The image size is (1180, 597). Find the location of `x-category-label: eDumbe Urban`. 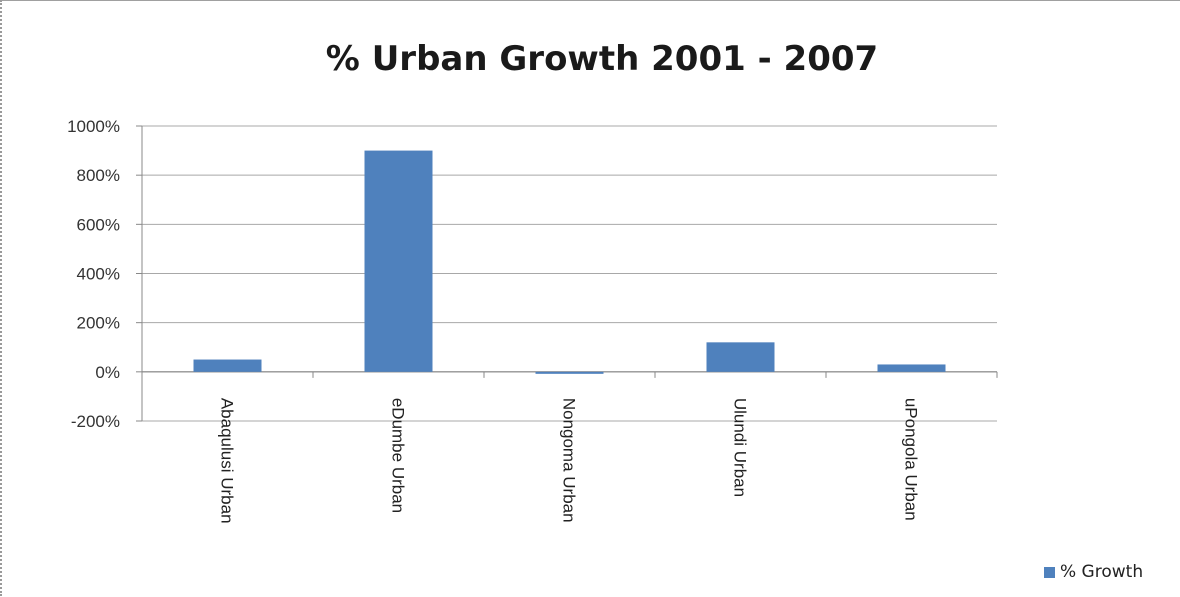

x-category-label: eDumbe Urban is located at coordinates (398, 455).